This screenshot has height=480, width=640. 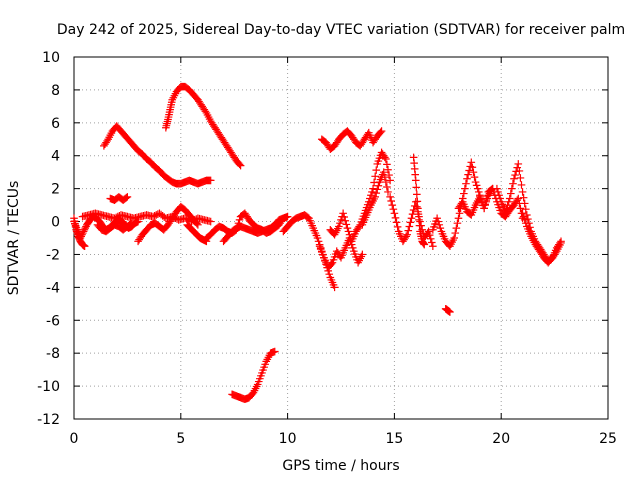 What do you see at coordinates (55, 91) in the screenshot?
I see `y-tick-label: 8` at bounding box center [55, 91].